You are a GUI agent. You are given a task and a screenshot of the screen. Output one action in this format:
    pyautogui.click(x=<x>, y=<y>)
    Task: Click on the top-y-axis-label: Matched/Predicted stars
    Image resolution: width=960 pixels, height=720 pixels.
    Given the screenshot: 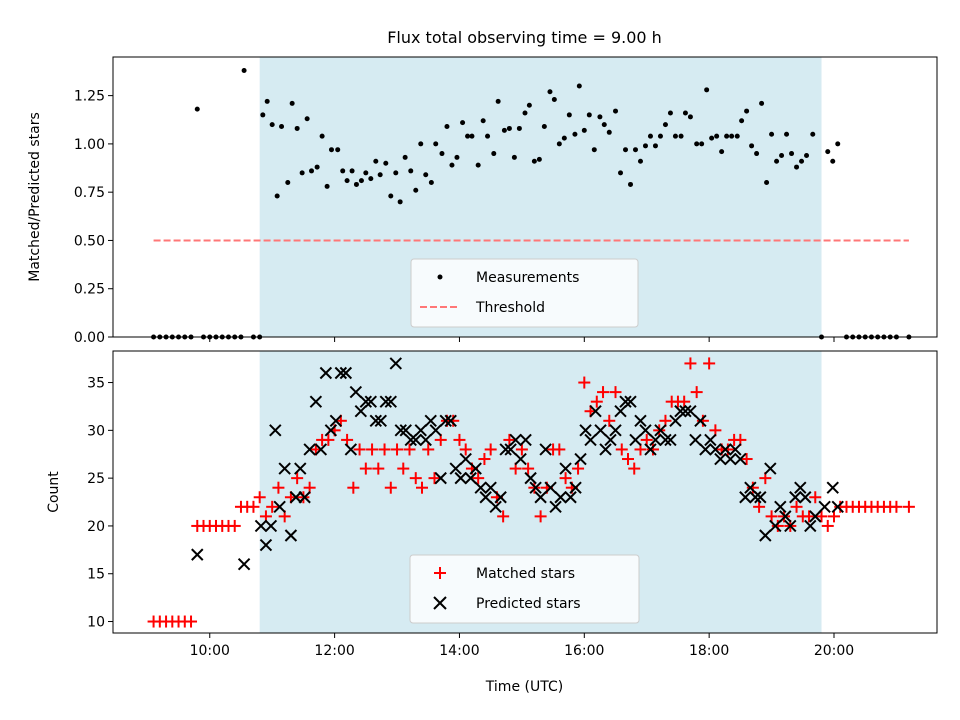 What is the action you would take?
    pyautogui.click(x=35, y=197)
    